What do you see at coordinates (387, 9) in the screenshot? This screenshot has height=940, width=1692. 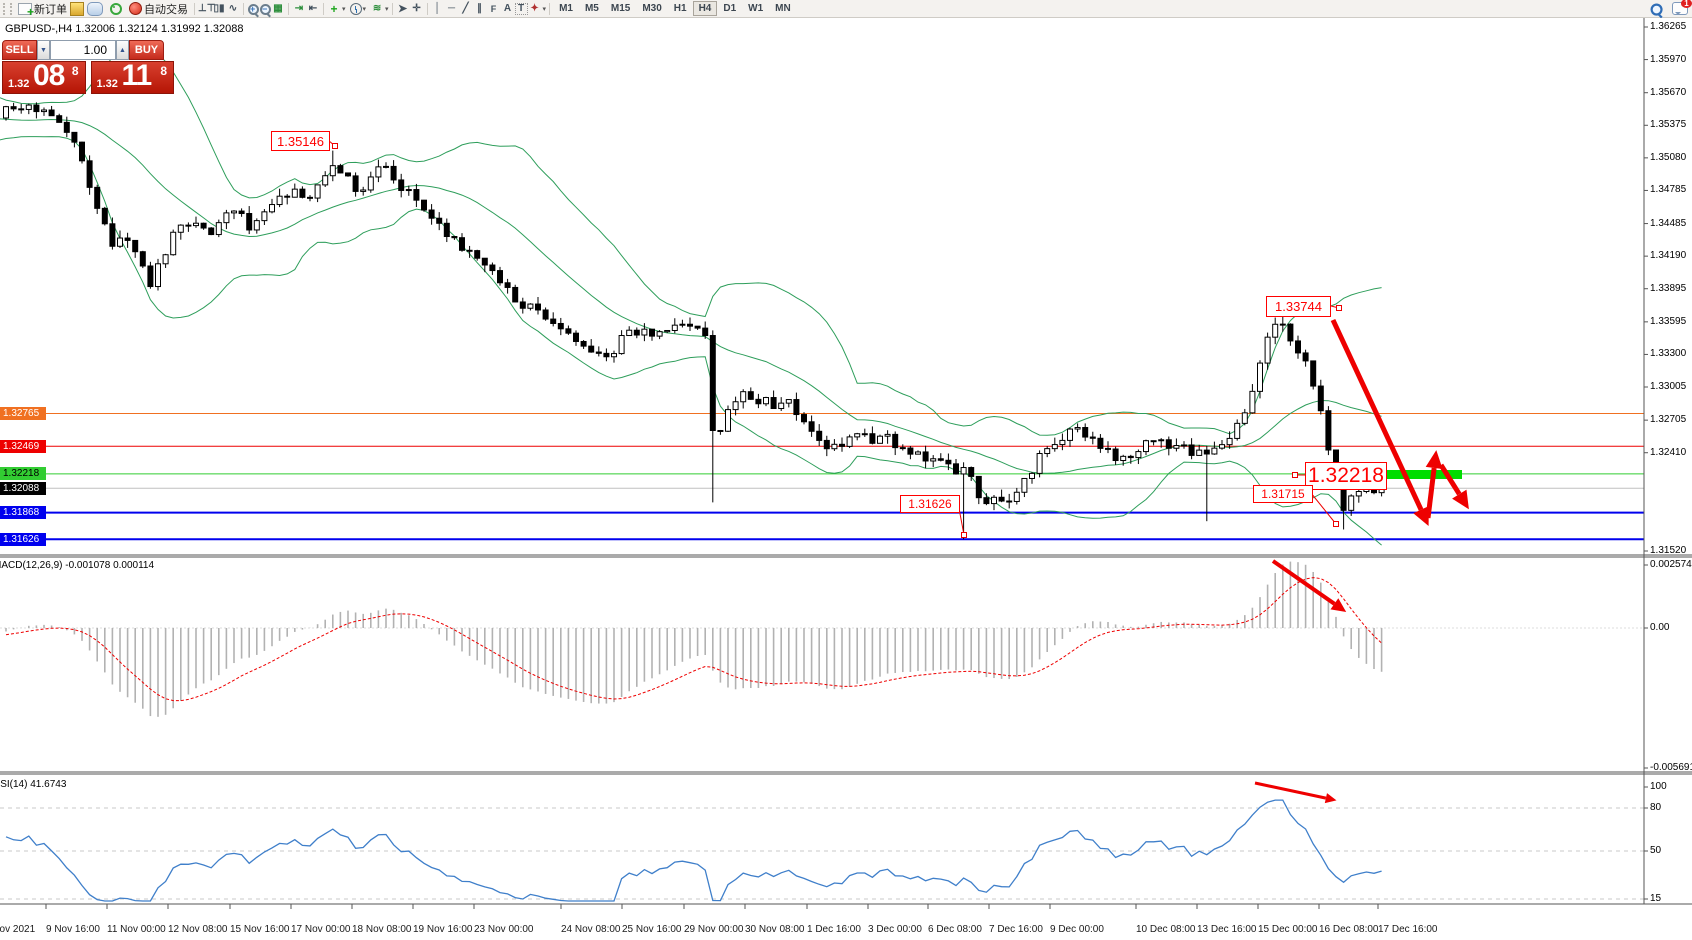 I see `templates-dropdown-icon: ▾` at bounding box center [387, 9].